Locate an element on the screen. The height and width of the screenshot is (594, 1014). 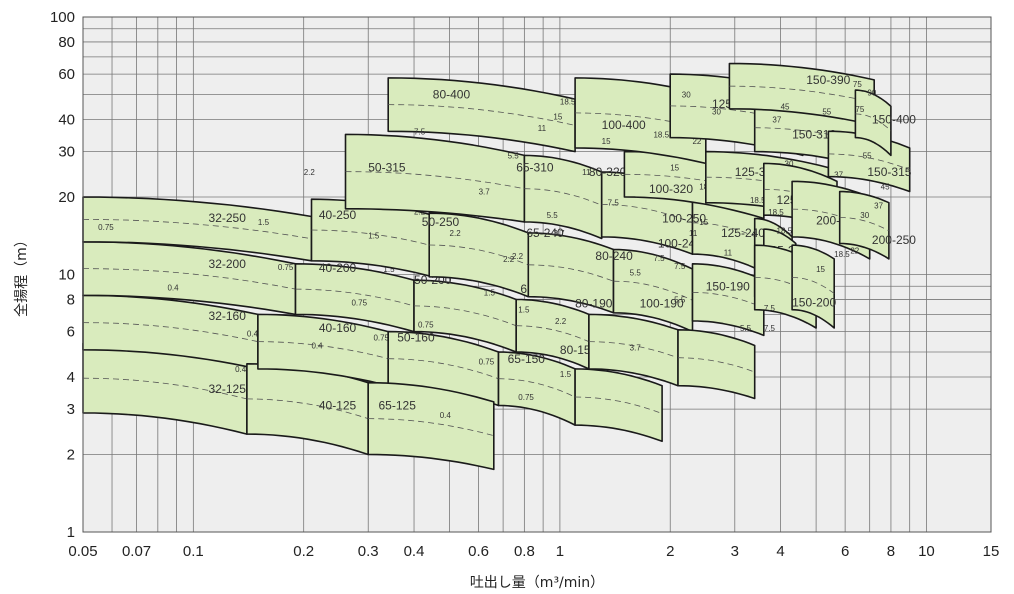
model-label: 40-200 is located at coordinates (338, 268).